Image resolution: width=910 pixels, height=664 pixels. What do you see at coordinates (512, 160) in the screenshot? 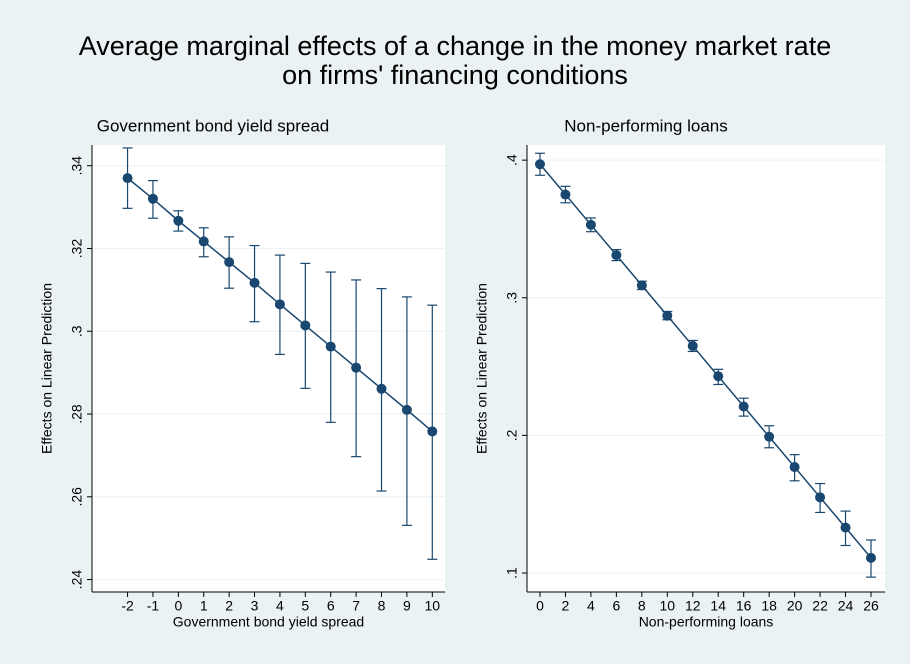
I see `y-tick-label: .4` at bounding box center [512, 160].